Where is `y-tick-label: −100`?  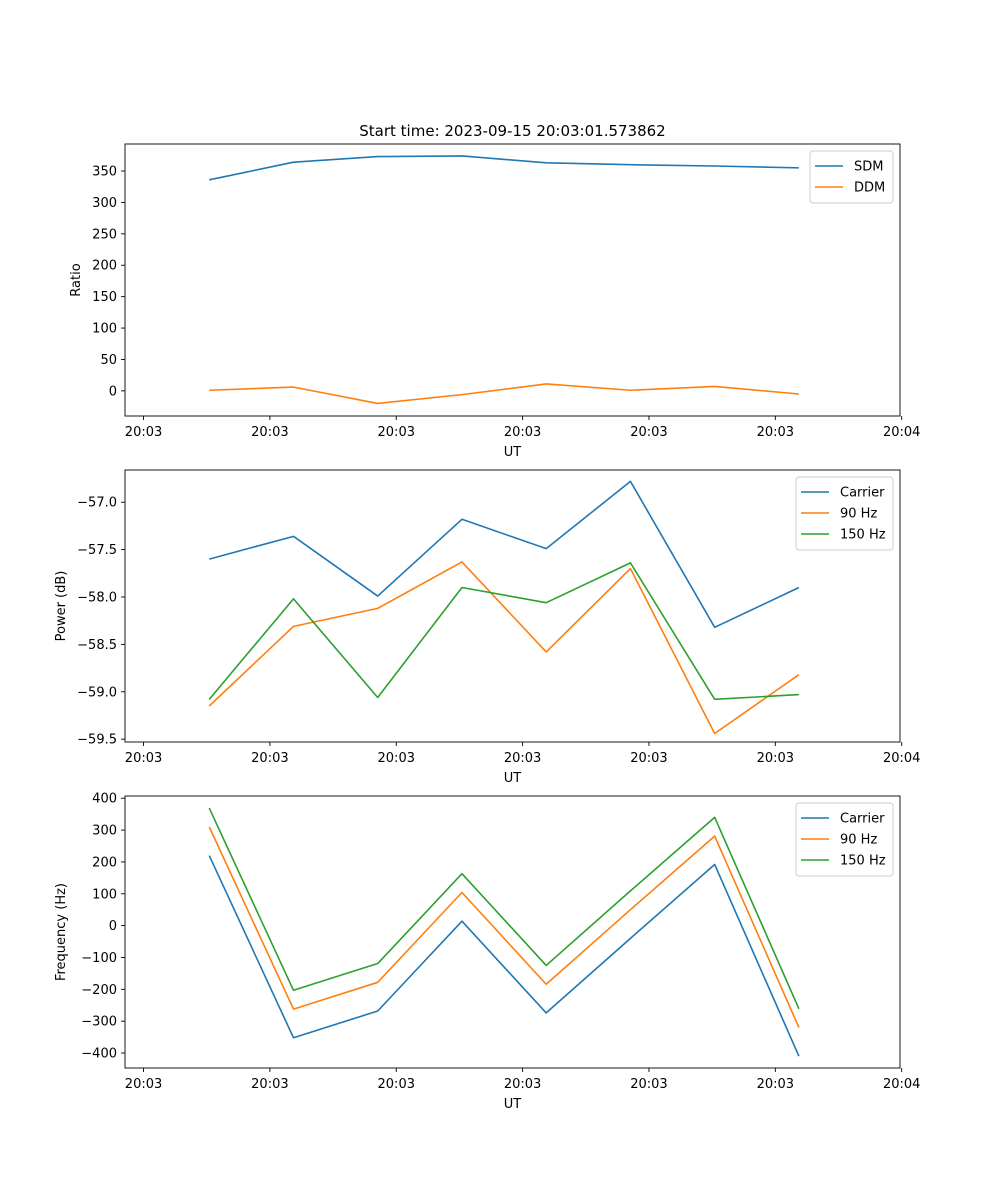 y-tick-label: −100 is located at coordinates (99, 958).